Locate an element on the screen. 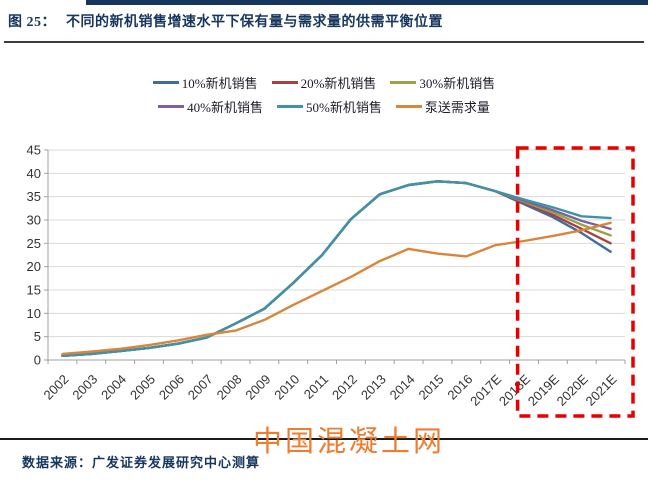 Image resolution: width=648 pixels, height=481 pixels. x-tick-label: 2003 is located at coordinates (84, 387).